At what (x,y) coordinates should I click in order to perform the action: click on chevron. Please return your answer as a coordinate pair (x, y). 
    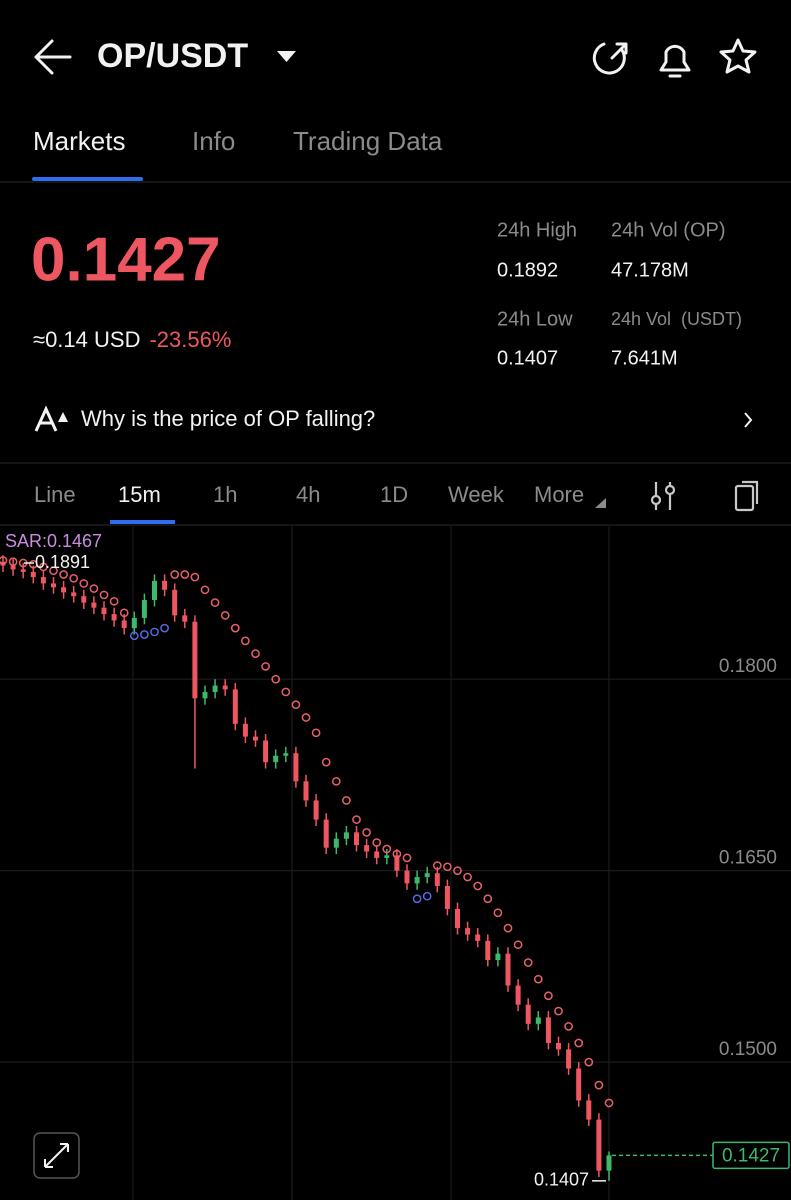
    Looking at the image, I should click on (748, 420).